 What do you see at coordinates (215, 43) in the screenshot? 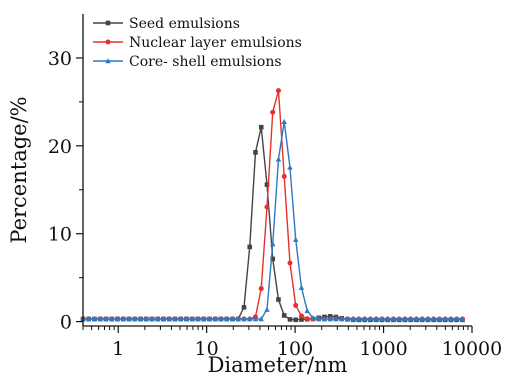
I see `legend-label: Nuclear layer emulsions` at bounding box center [215, 43].